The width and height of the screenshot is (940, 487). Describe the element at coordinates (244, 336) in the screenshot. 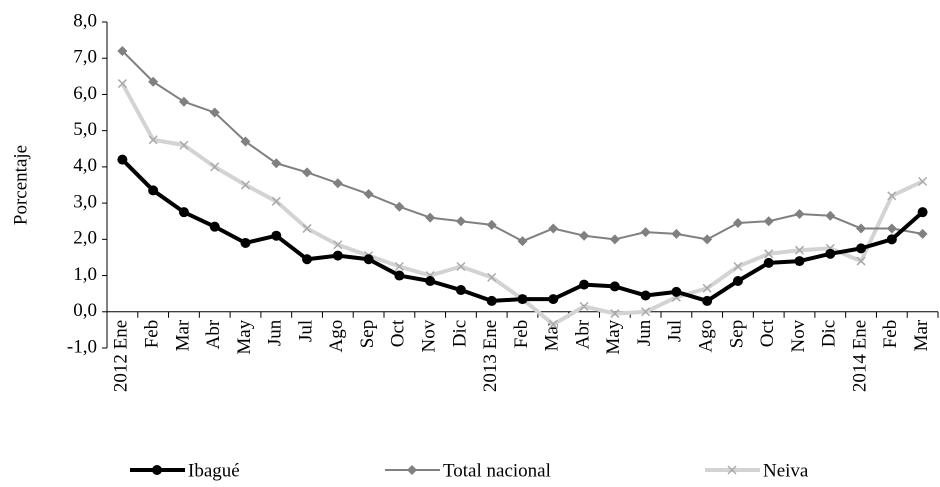

I see `x-tick-label: May` at that location.